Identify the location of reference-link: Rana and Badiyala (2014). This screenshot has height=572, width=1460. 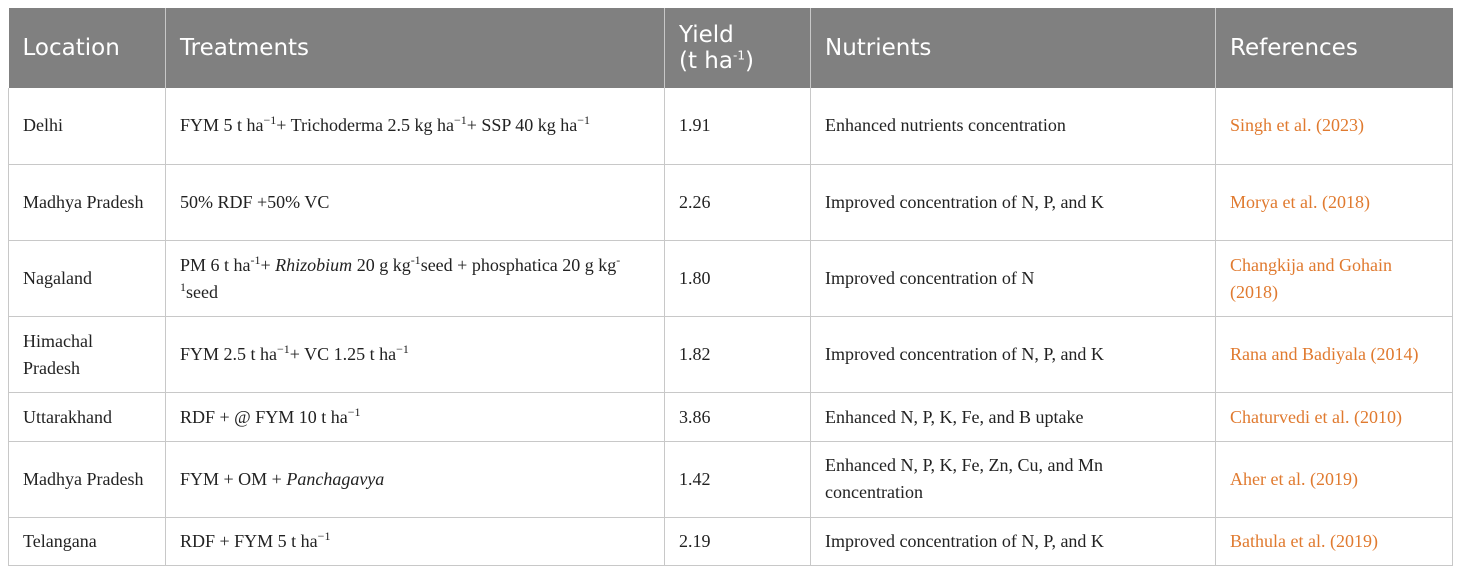
(1334, 355).